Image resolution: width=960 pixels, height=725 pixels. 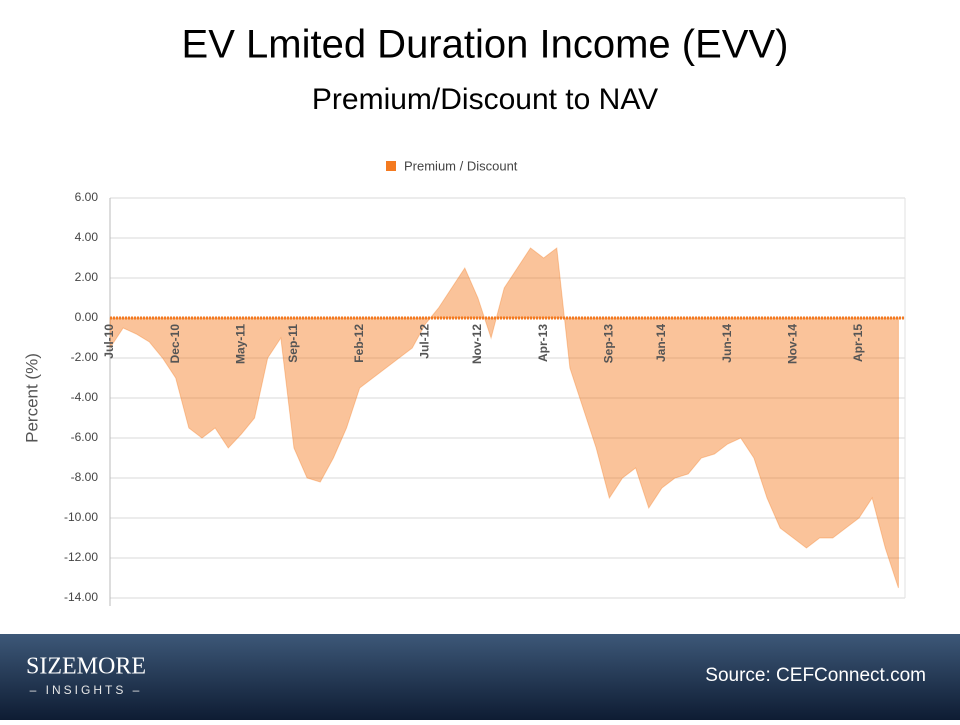 What do you see at coordinates (543, 343) in the screenshot?
I see `x-tick-label: Apr-13` at bounding box center [543, 343].